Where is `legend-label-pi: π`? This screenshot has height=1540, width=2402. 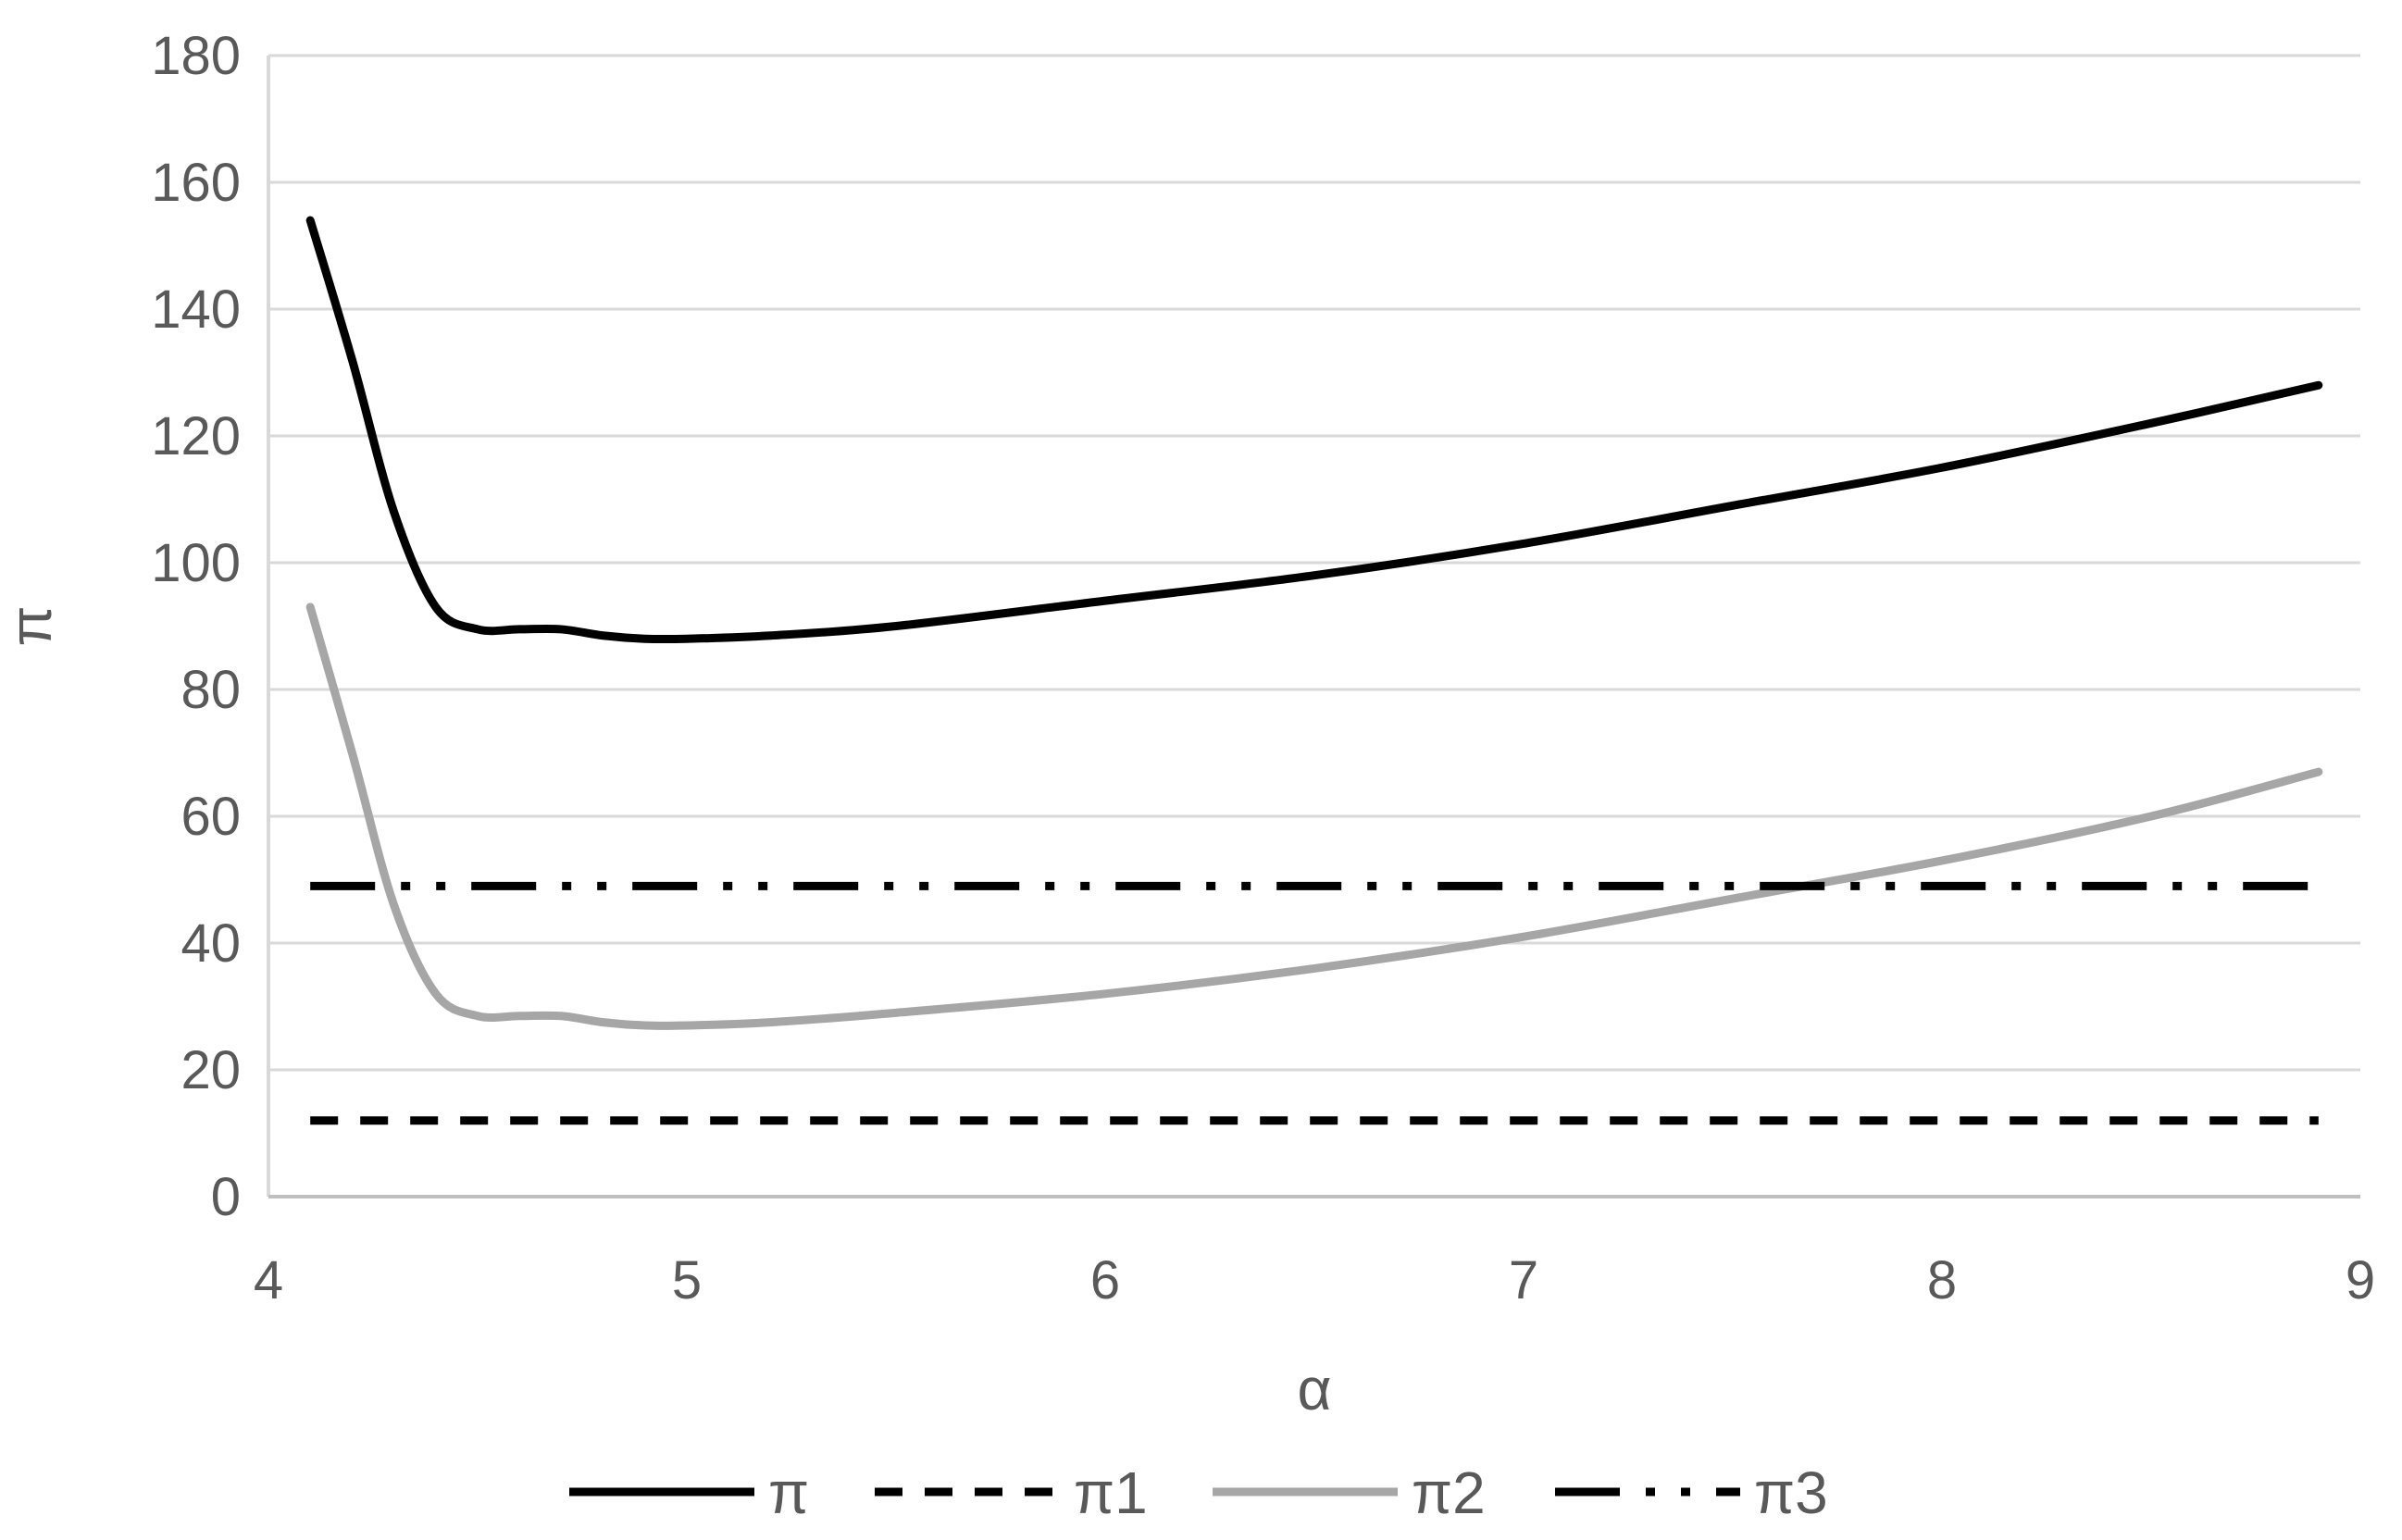
legend-label-pi: π is located at coordinates (789, 1492).